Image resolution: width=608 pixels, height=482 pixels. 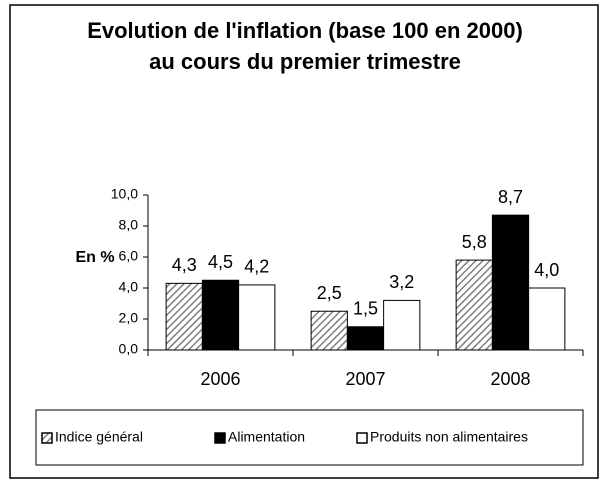 I want to click on chart-title: au cours du premier trimestre, so click(x=305, y=61).